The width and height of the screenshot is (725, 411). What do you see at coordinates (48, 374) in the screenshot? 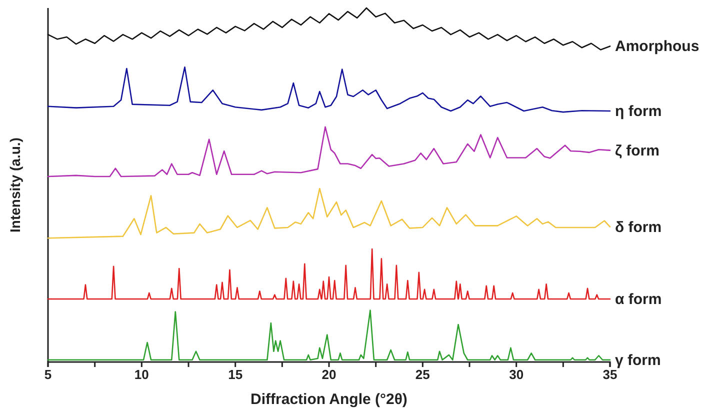
I see `x-tick-label: 5` at bounding box center [48, 374].